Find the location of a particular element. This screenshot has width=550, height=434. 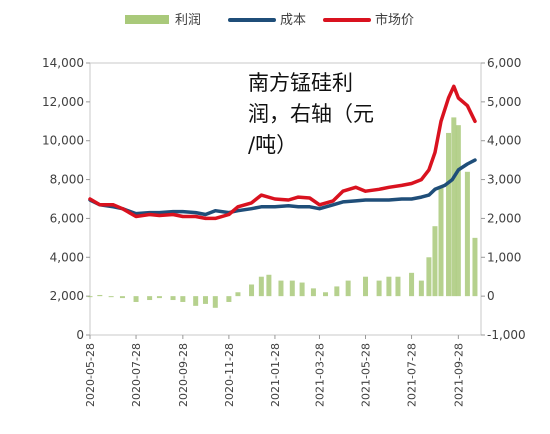

right-axis-tick-label: 0 is located at coordinates (491, 296).